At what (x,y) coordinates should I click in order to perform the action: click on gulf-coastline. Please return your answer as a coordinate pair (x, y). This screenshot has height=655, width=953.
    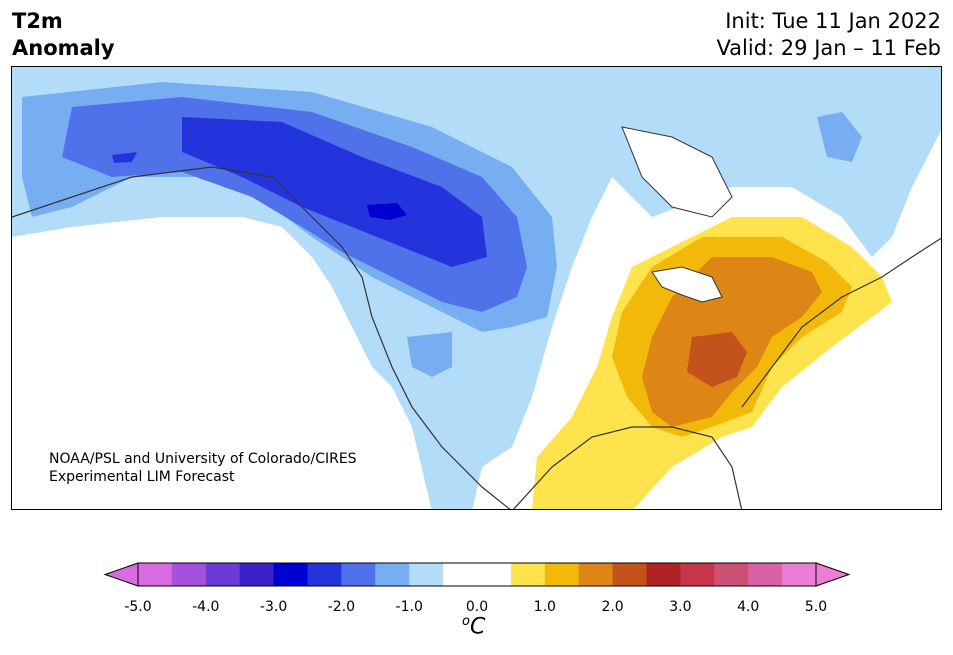
    Looking at the image, I should click on (628, 467).